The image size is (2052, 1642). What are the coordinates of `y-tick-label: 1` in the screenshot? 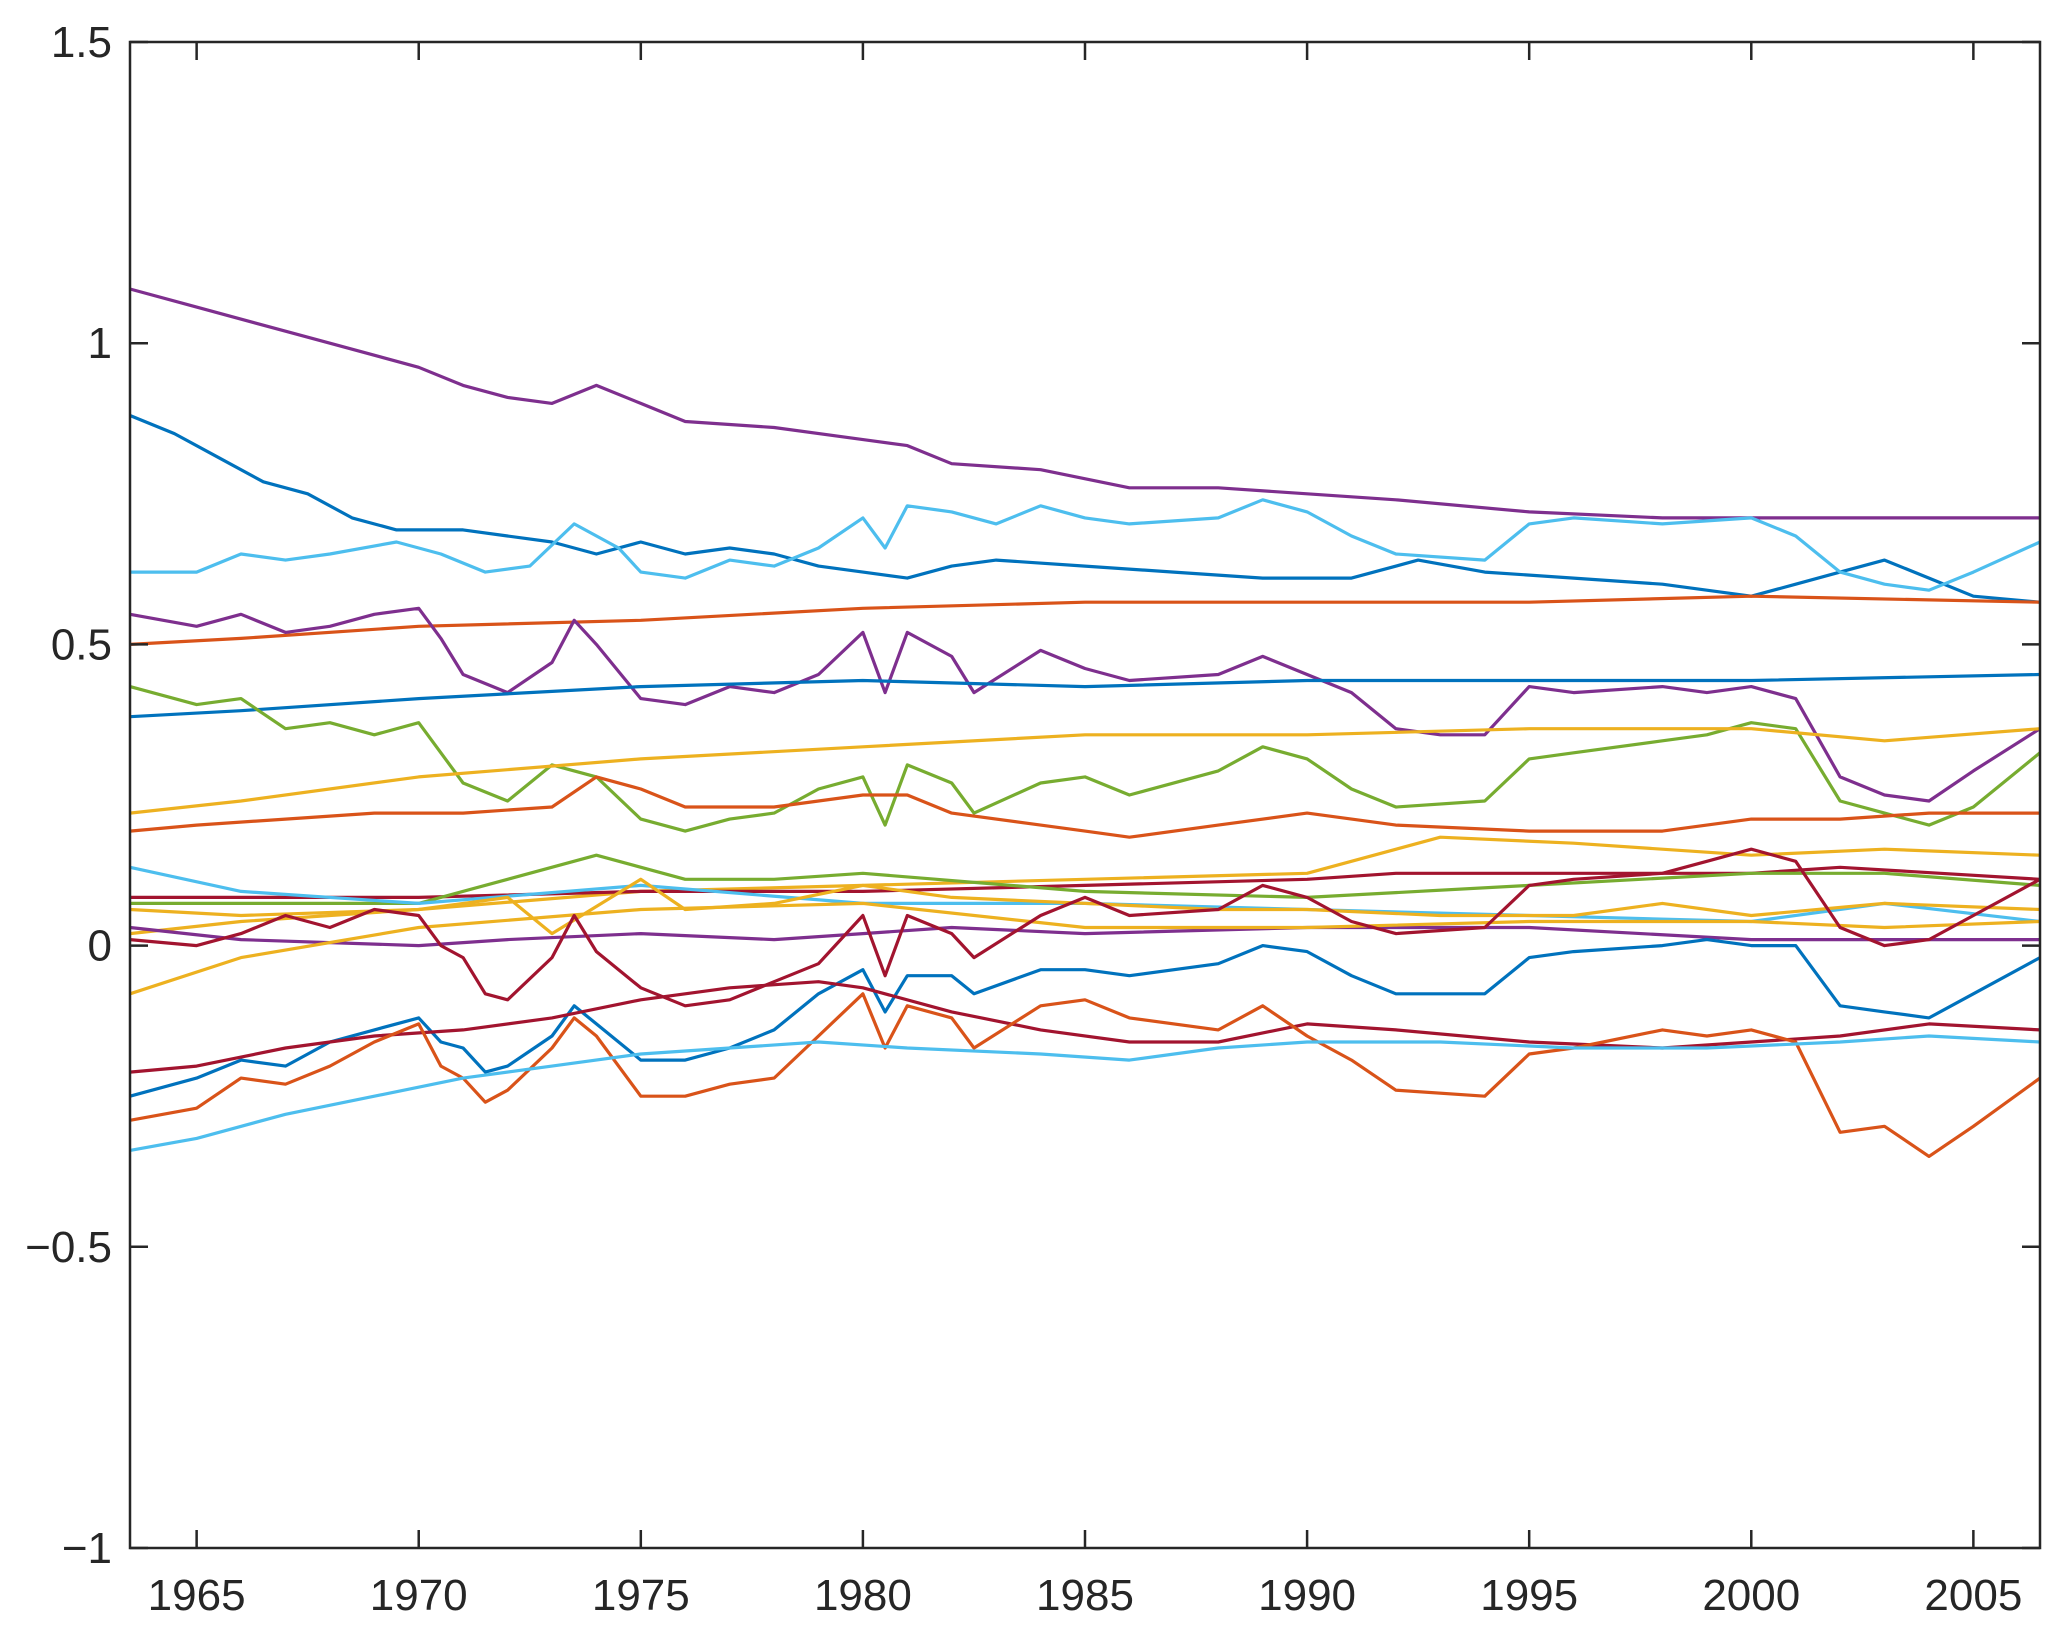 It's located at (100, 343).